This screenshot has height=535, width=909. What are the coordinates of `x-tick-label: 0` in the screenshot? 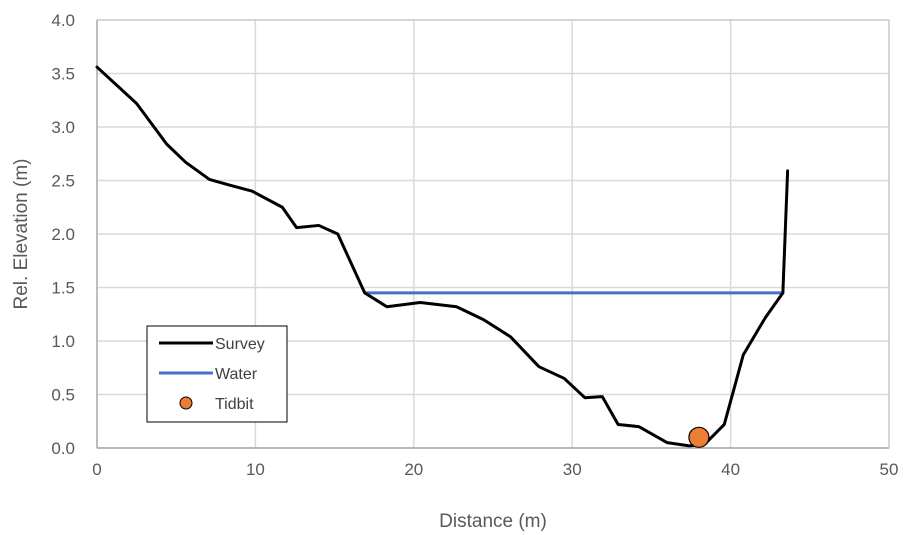 It's located at (96, 469).